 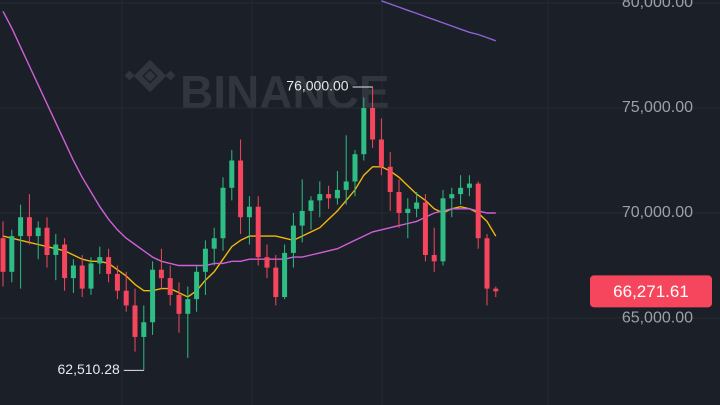 I want to click on moving-average-line, so click(x=439, y=21).